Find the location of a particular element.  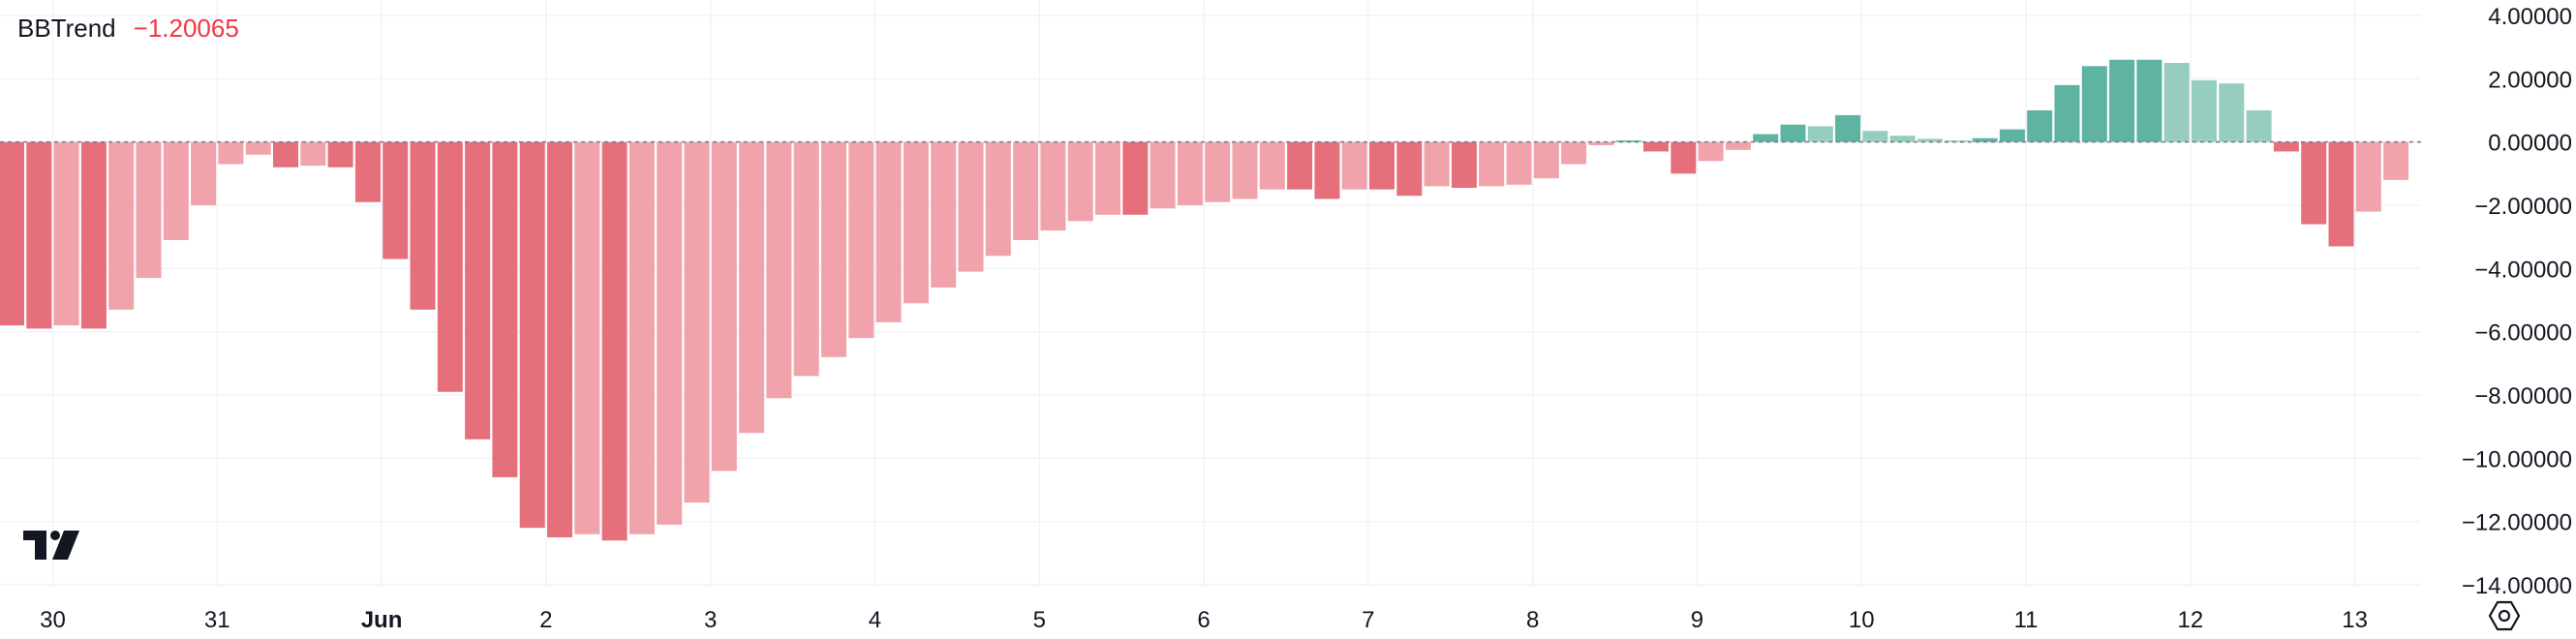

y-tick-label: 4.00000 is located at coordinates (2530, 17).